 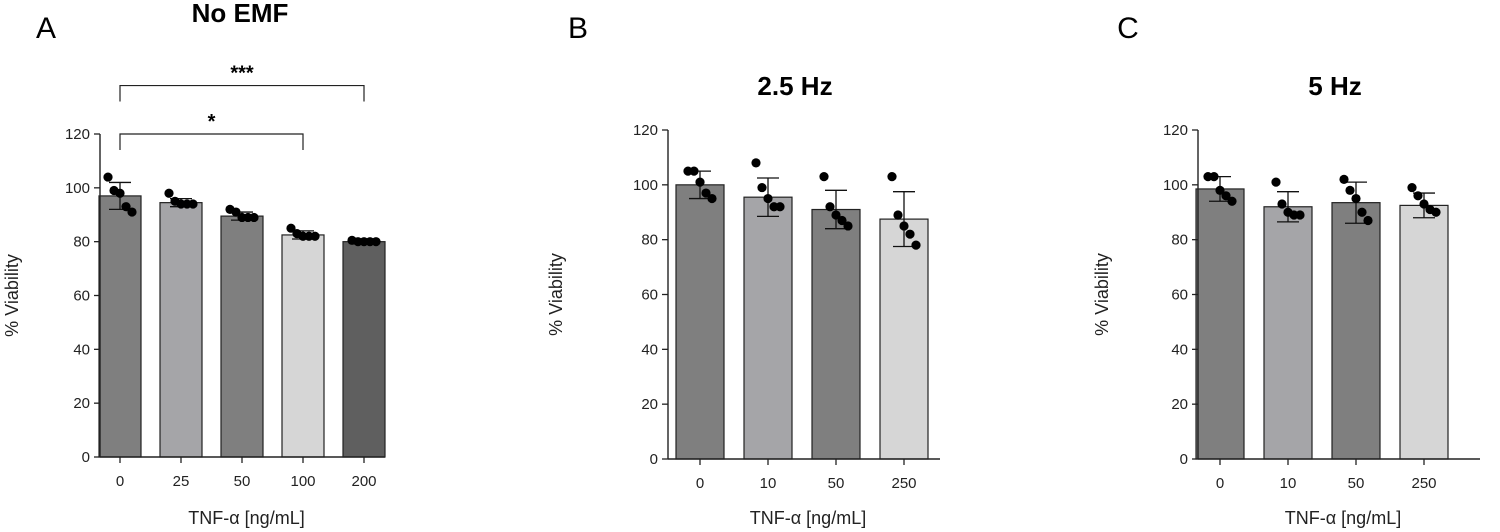 What do you see at coordinates (1423, 483) in the screenshot?
I see `x-tick-label: 250` at bounding box center [1423, 483].